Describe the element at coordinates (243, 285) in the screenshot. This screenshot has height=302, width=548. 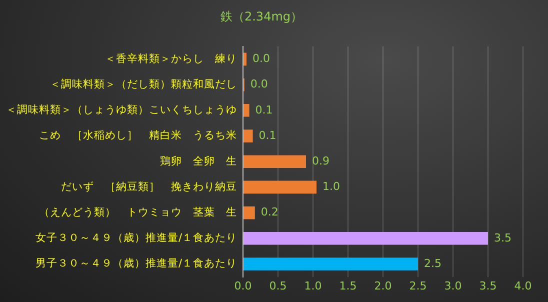
I see `text: 0.0` at that location.